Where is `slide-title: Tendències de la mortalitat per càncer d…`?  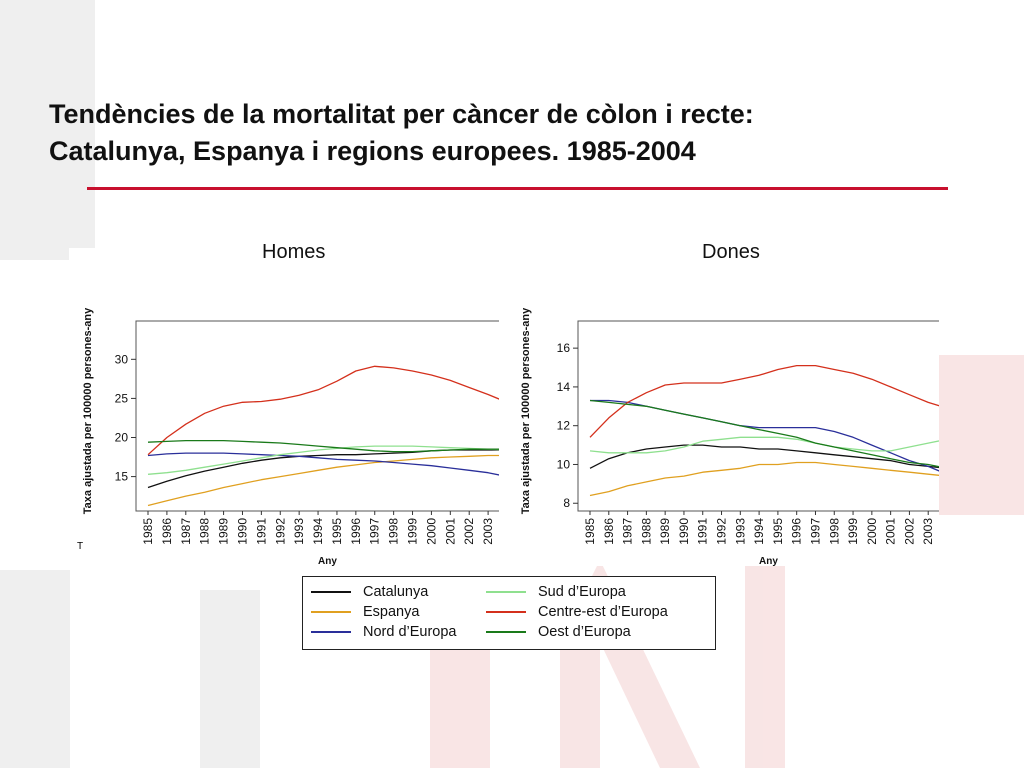
slide-title: Tendències de la mortalitat per càncer d… is located at coordinates (514, 133).